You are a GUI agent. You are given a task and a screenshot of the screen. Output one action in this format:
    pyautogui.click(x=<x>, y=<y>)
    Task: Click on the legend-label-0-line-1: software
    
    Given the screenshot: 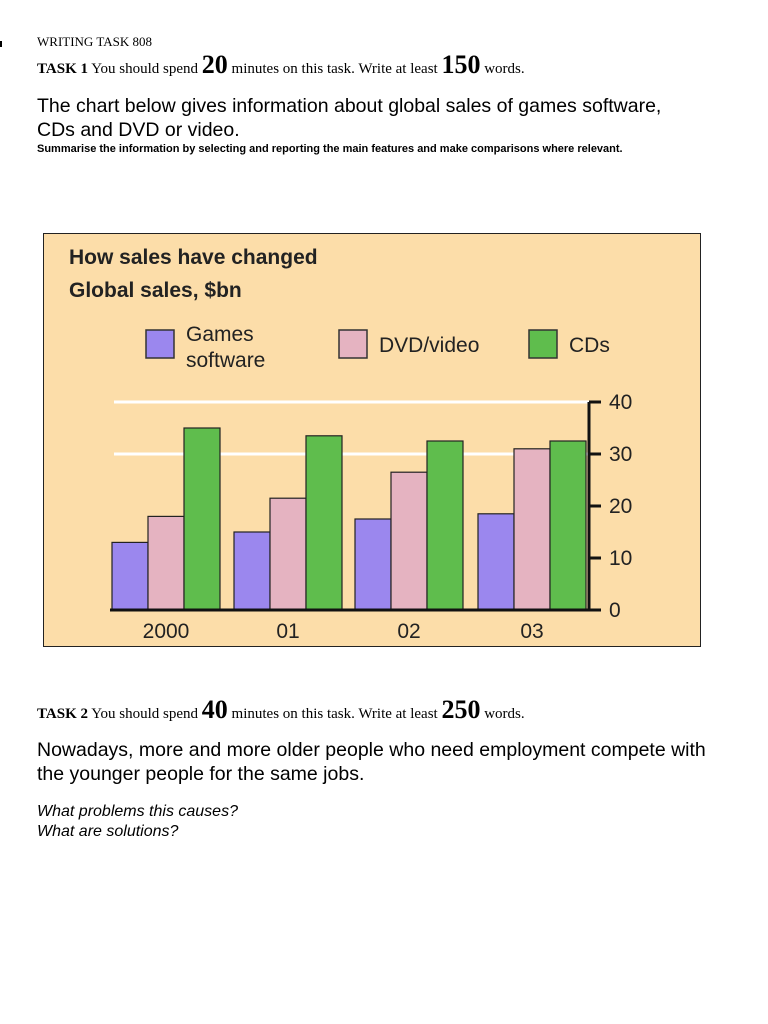 What is the action you would take?
    pyautogui.click(x=225, y=360)
    